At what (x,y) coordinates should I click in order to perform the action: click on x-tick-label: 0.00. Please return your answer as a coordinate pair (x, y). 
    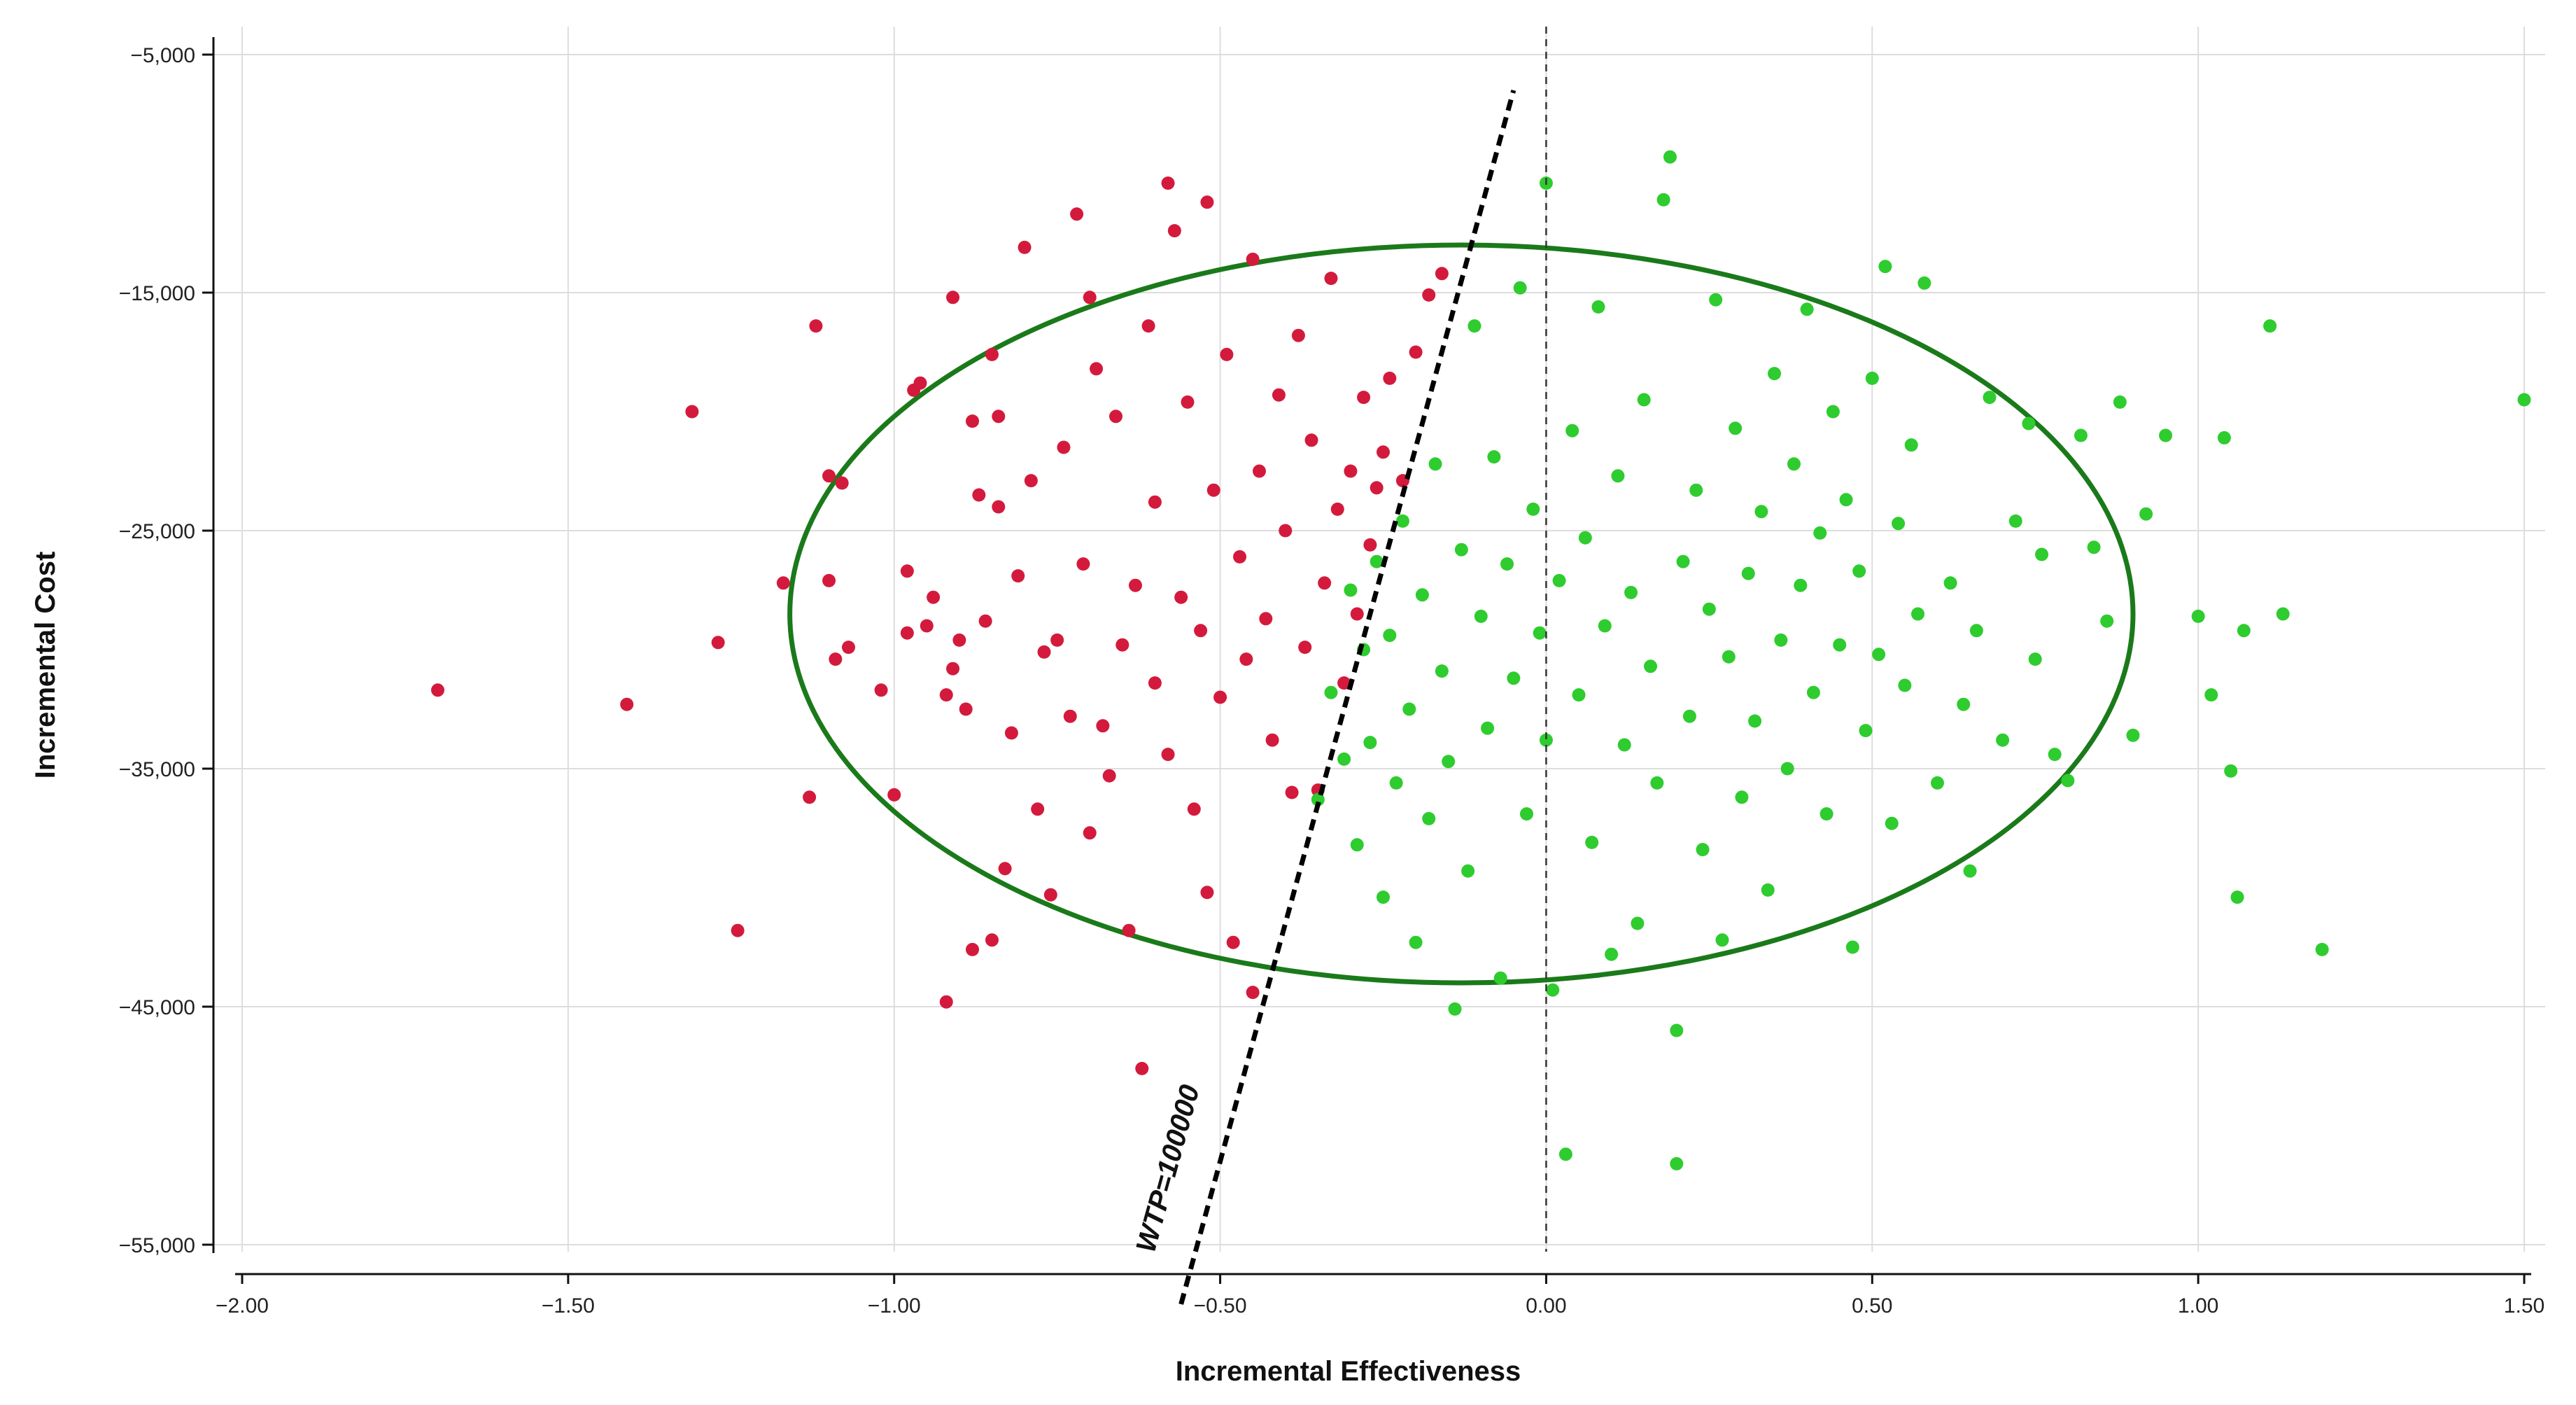
    Looking at the image, I should click on (1546, 1306).